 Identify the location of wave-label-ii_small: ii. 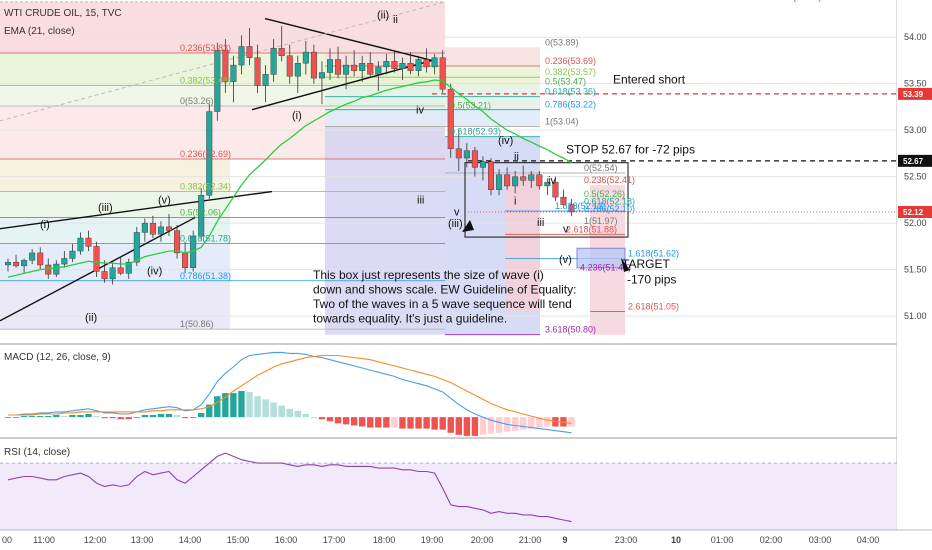
(395, 20).